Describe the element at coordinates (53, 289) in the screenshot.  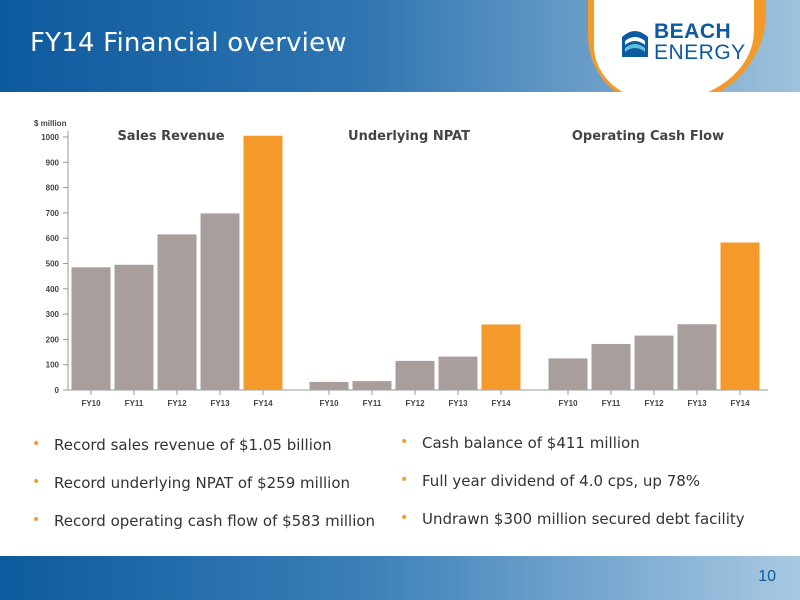
I see `y-tick-label: 400` at that location.